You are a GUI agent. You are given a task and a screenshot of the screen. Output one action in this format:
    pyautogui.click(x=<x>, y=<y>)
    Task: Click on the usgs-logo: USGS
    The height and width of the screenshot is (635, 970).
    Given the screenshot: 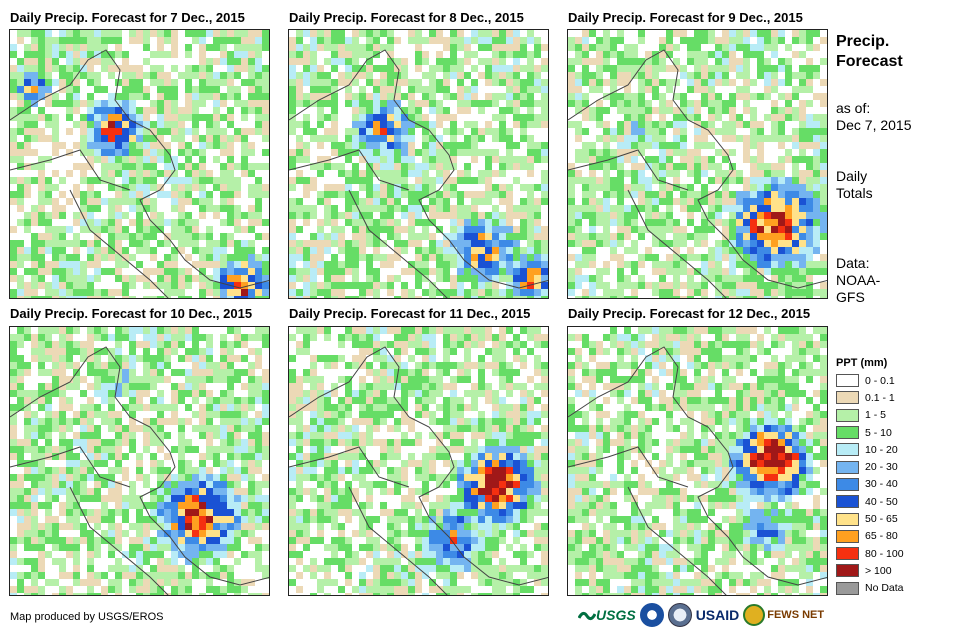 What is the action you would take?
    pyautogui.click(x=607, y=615)
    